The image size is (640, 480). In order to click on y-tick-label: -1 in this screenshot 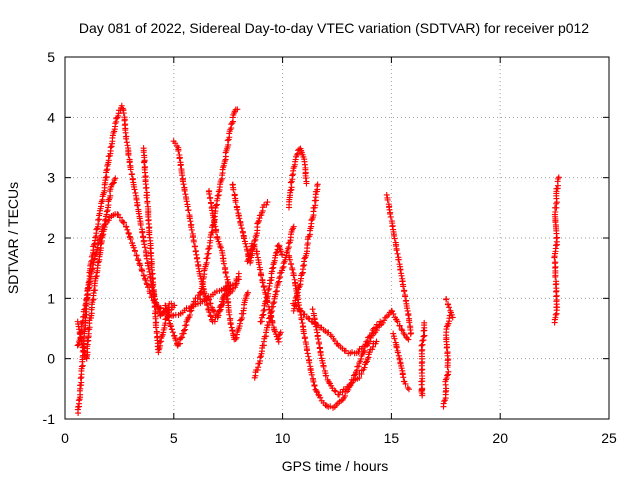, I will do `click(49, 419)`.